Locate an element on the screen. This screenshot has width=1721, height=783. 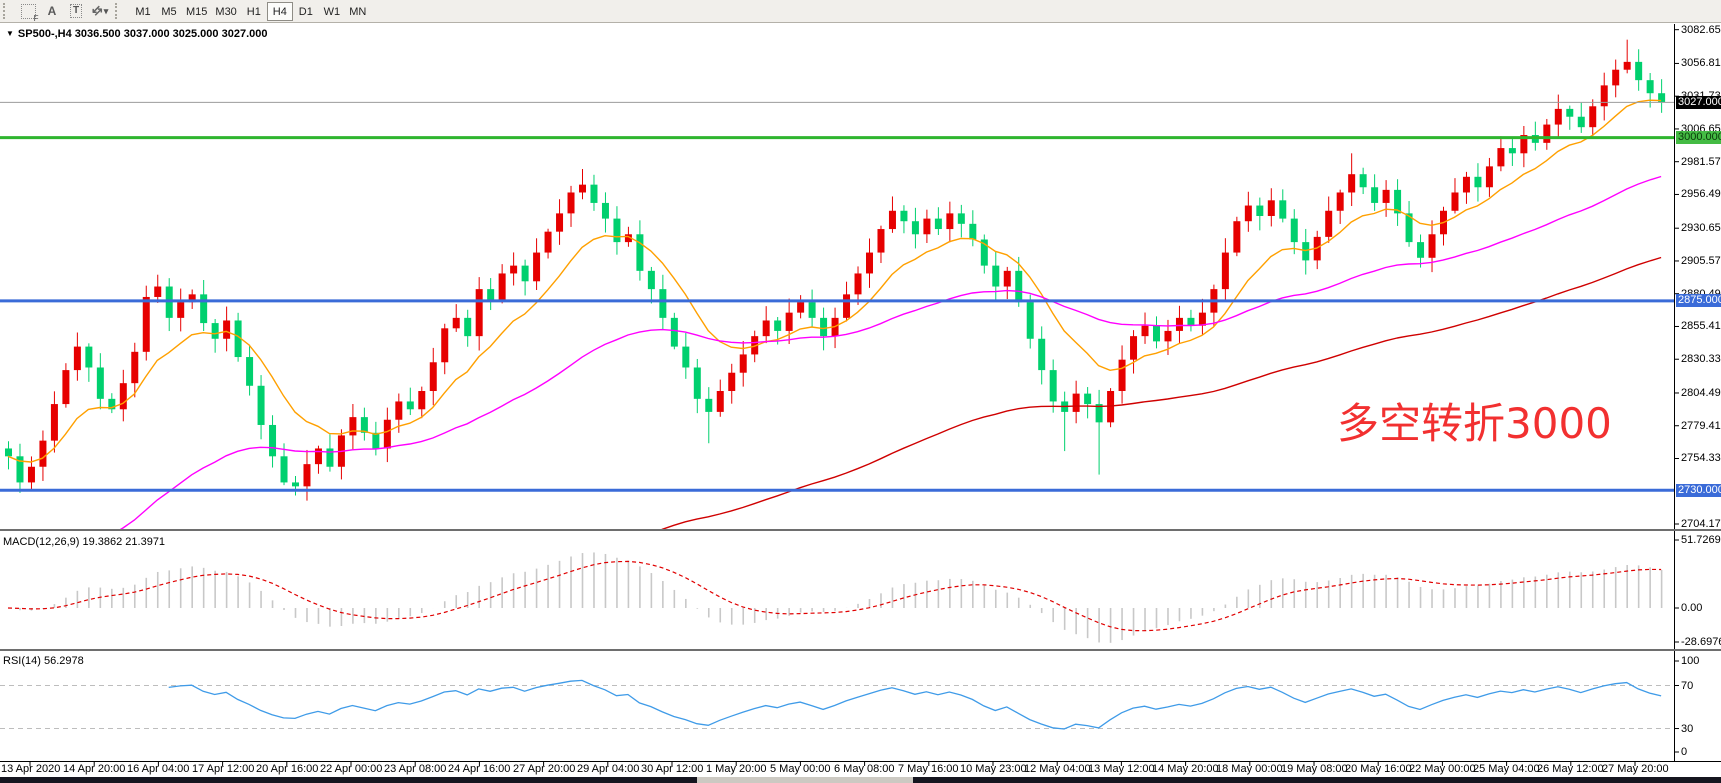
timeframe-button-h4: H4 is located at coordinates (279, 11).